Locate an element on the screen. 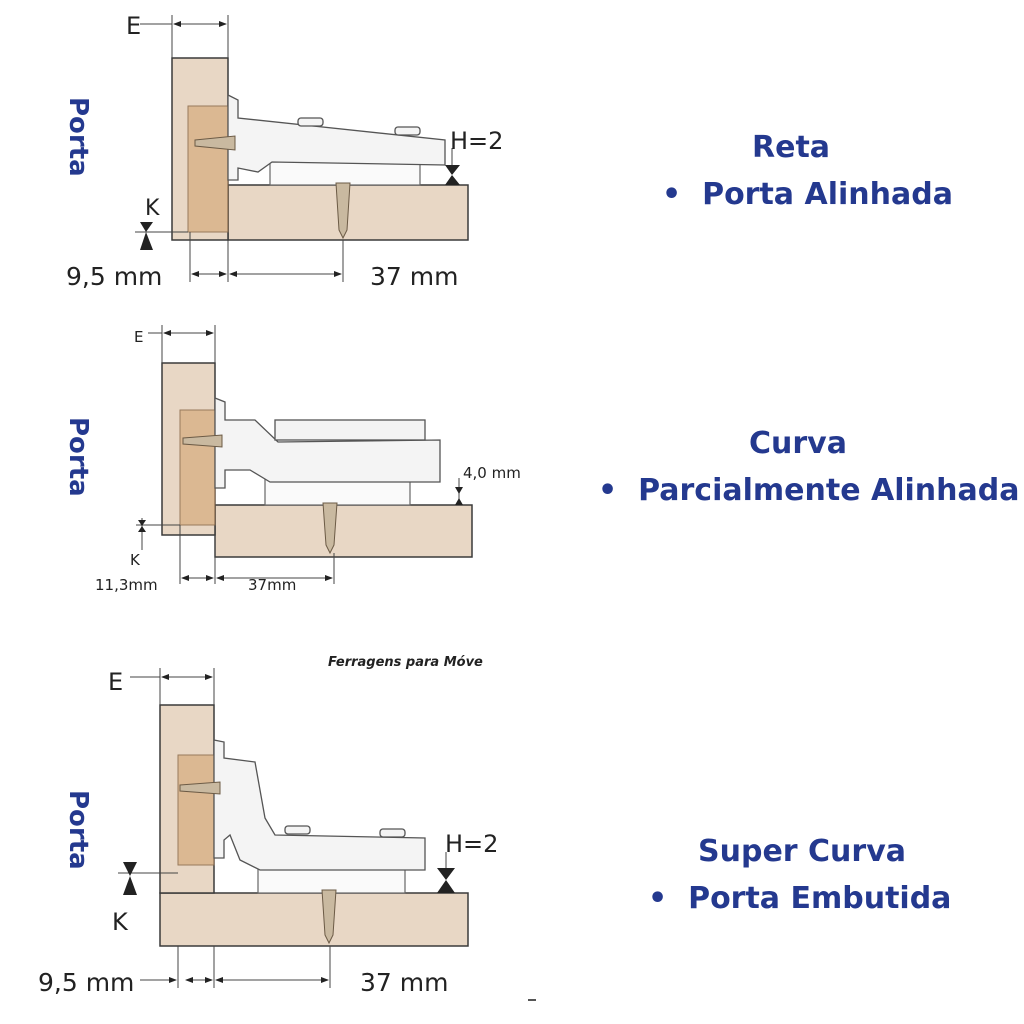  type-subtitle-reta: • Porta Alinhada is located at coordinates (807, 194).